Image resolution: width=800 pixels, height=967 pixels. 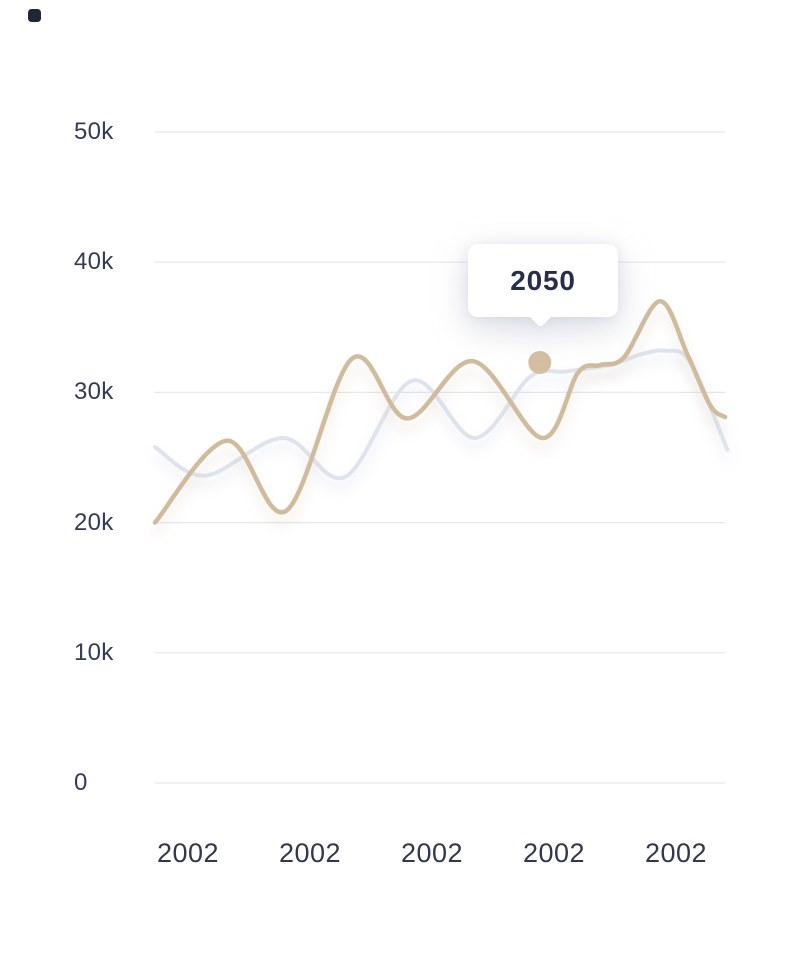 What do you see at coordinates (94, 262) in the screenshot?
I see `y-axis-tick: 40k` at bounding box center [94, 262].